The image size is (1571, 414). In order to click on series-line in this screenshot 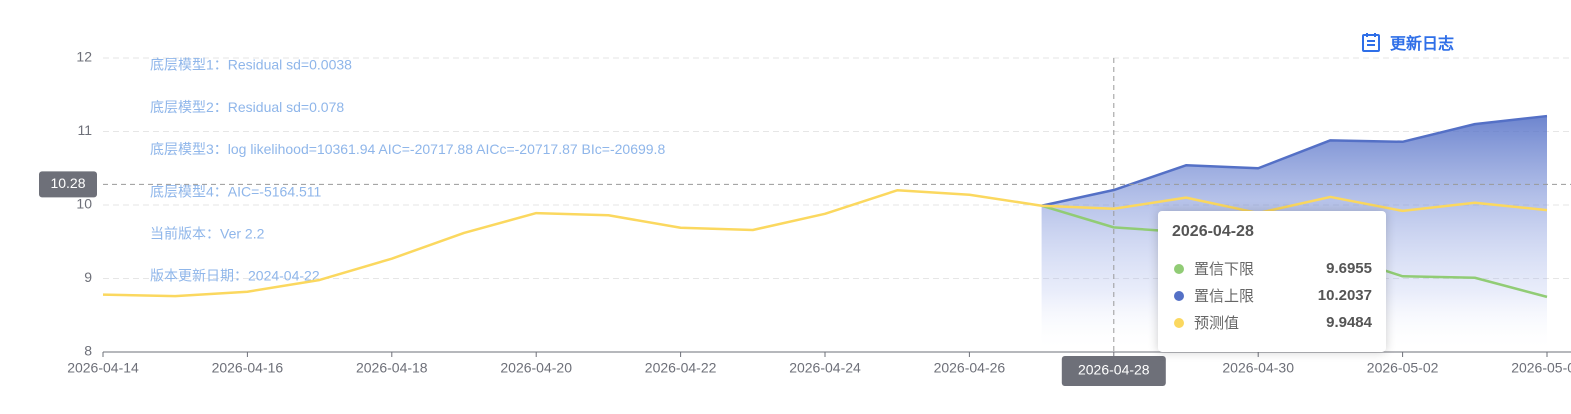, I will do `click(1294, 160)`.